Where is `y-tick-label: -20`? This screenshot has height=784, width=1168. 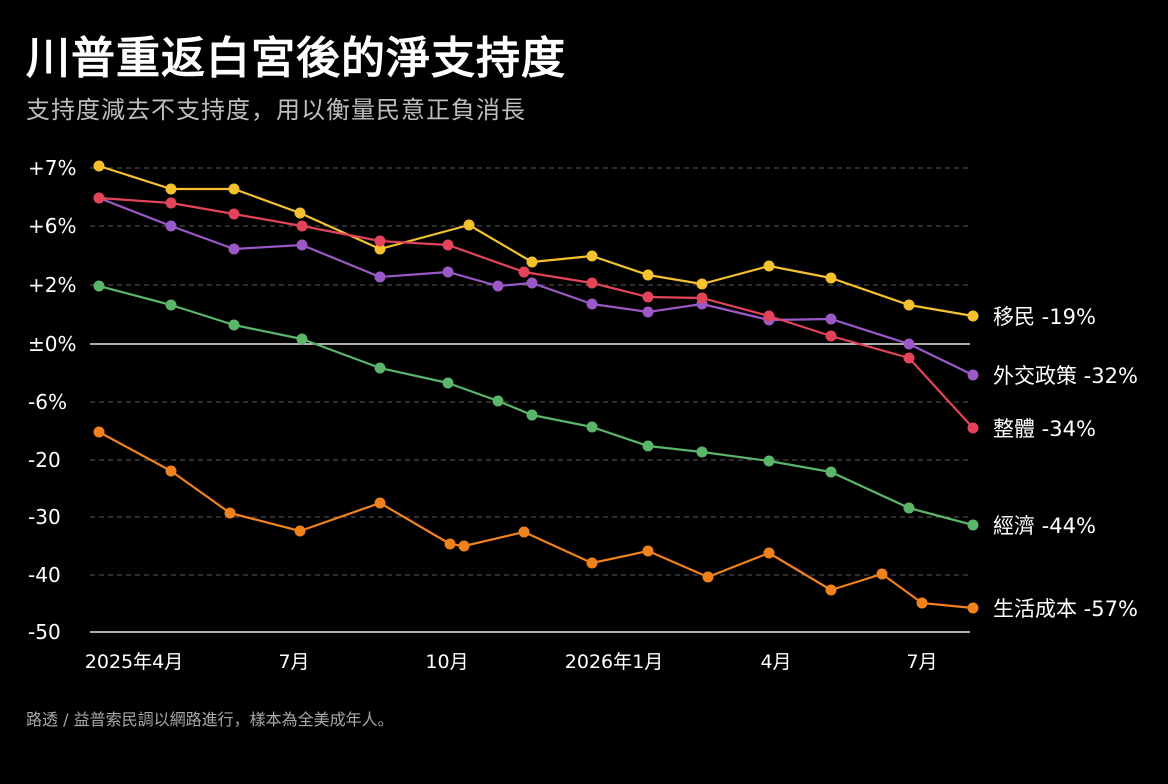
y-tick-label: -20 is located at coordinates (44, 460).